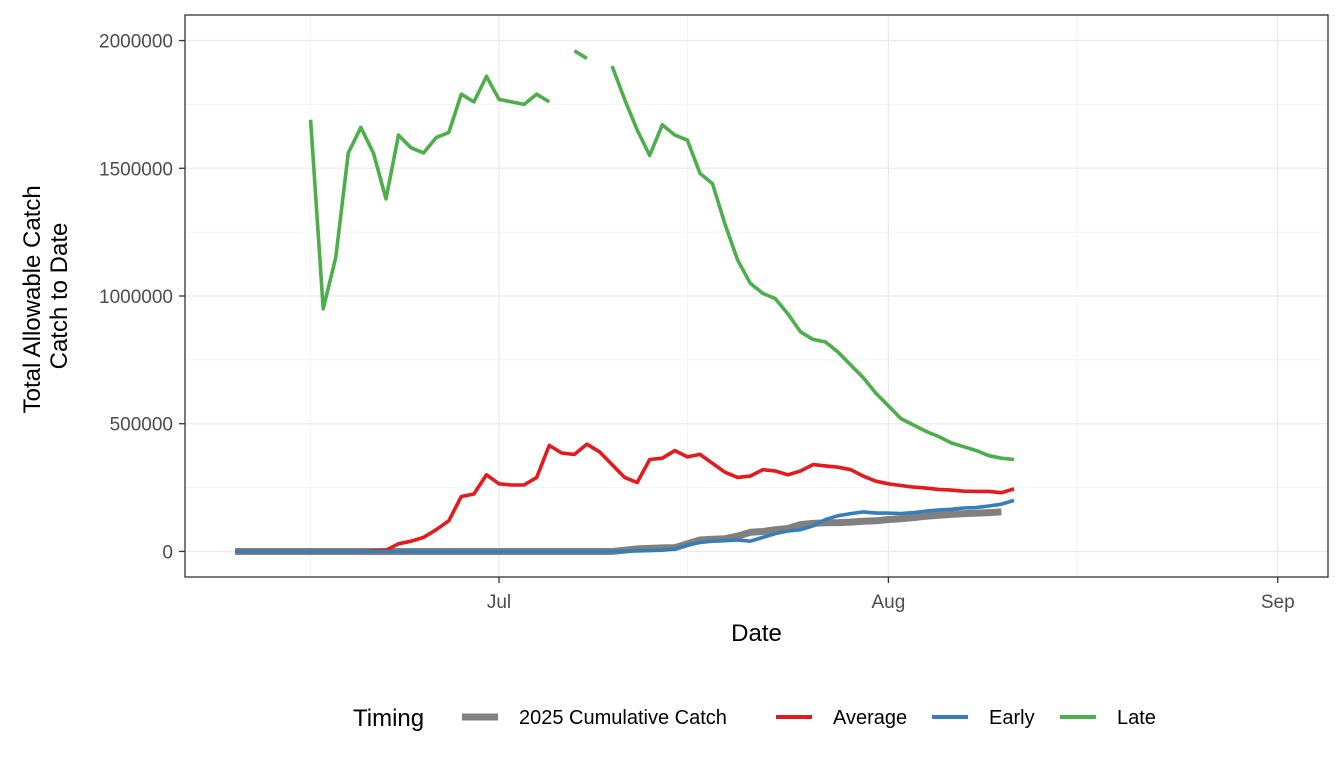 The width and height of the screenshot is (1344, 773). I want to click on y-axis: 0 500000 1000000 1500000 2000000, so click(142, 297).